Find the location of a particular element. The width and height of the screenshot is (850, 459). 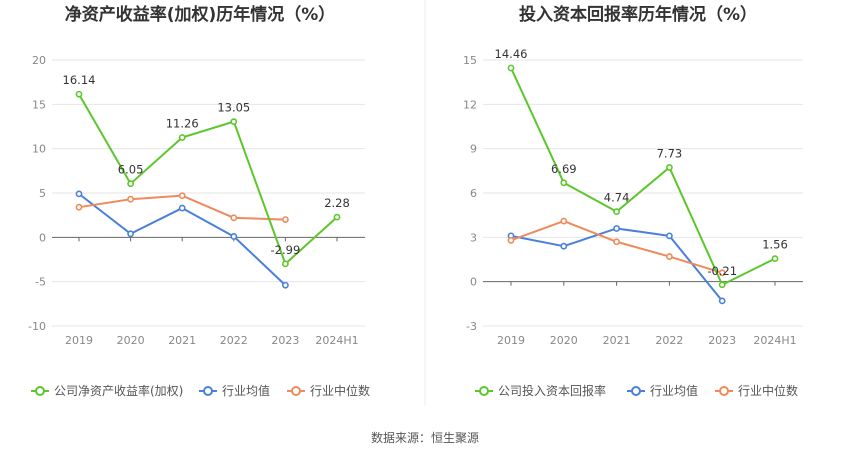

data-label: 6.05 is located at coordinates (131, 170).